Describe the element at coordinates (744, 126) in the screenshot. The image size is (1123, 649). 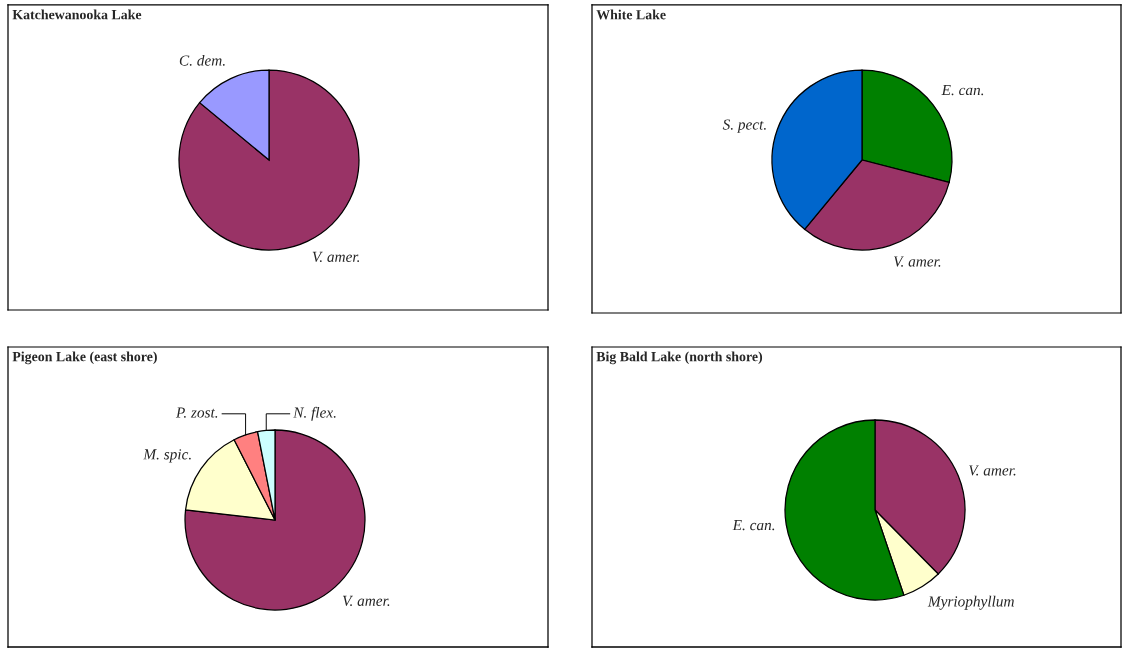
I see `slice-label: S. pect.` at that location.